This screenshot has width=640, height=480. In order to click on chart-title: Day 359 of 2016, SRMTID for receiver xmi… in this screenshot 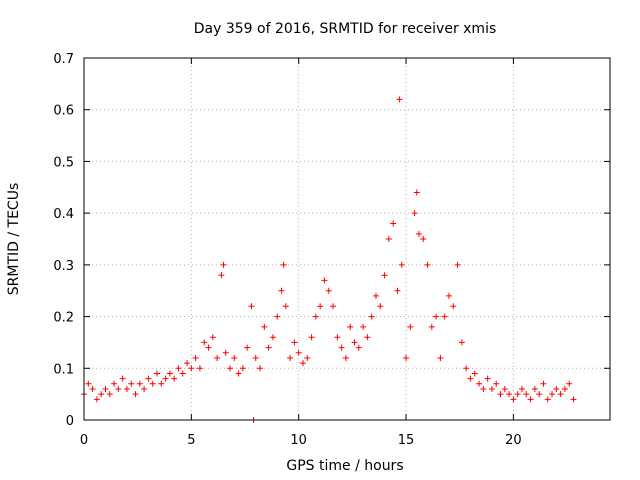, I will do `click(345, 29)`.